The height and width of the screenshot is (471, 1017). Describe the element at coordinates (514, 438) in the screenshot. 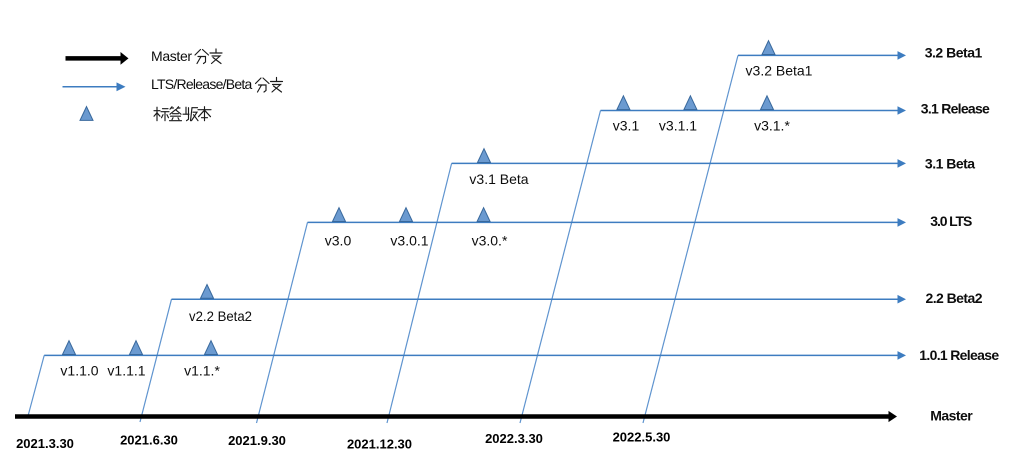

I see `svg-text: 2022.3.30` at that location.